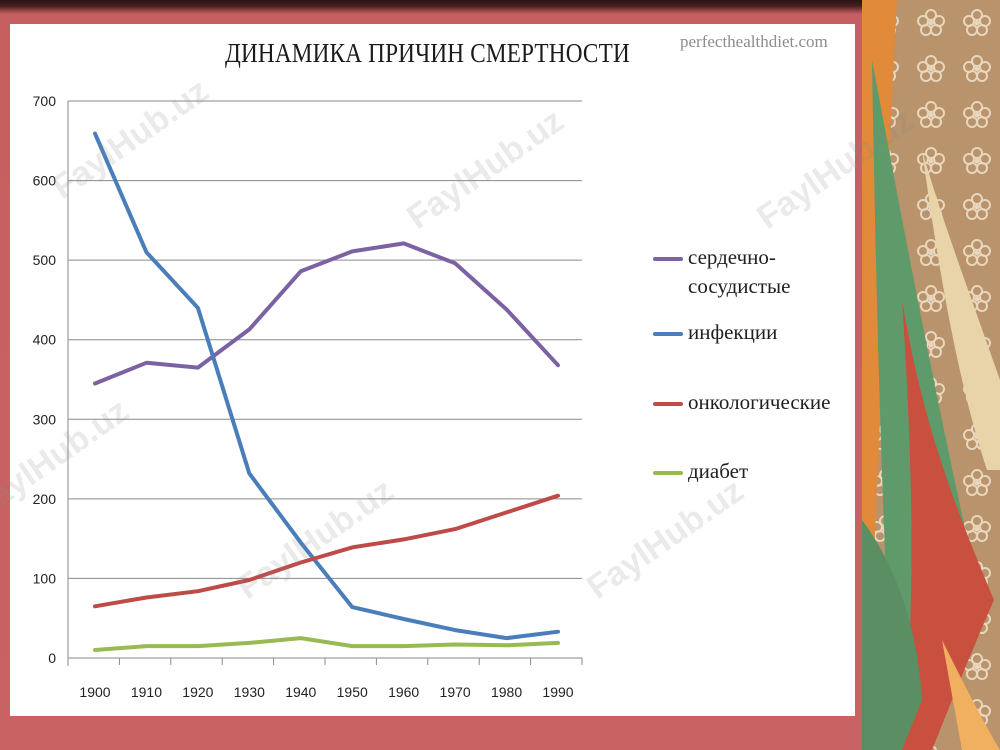  What do you see at coordinates (759, 402) in the screenshot?
I see `legend-label: онкологические` at bounding box center [759, 402].